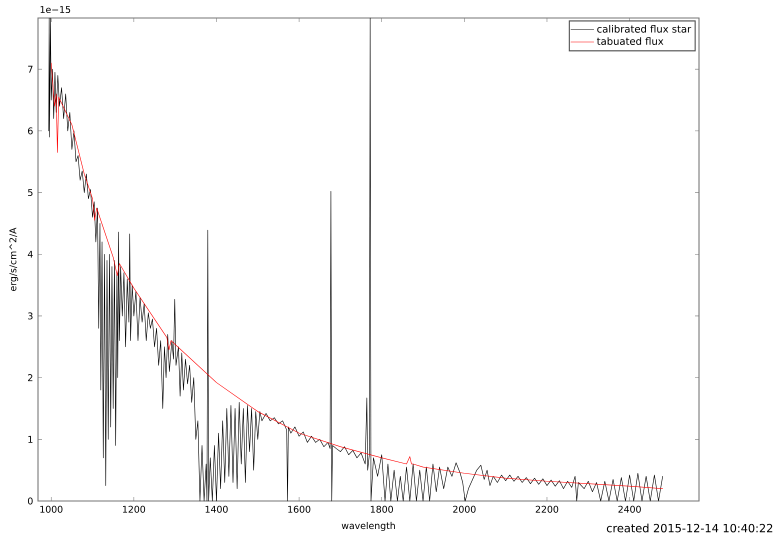 This screenshot has height=537, width=778. What do you see at coordinates (30, 439) in the screenshot?
I see `y-tick-label: 1` at bounding box center [30, 439].